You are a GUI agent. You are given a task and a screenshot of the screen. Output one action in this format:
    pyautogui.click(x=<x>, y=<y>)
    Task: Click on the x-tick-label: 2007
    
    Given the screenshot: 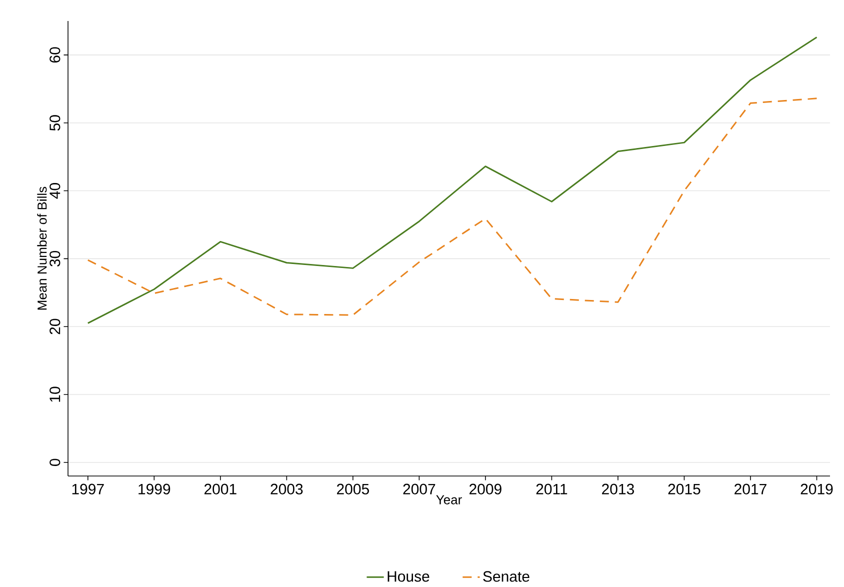 What is the action you would take?
    pyautogui.click(x=419, y=489)
    